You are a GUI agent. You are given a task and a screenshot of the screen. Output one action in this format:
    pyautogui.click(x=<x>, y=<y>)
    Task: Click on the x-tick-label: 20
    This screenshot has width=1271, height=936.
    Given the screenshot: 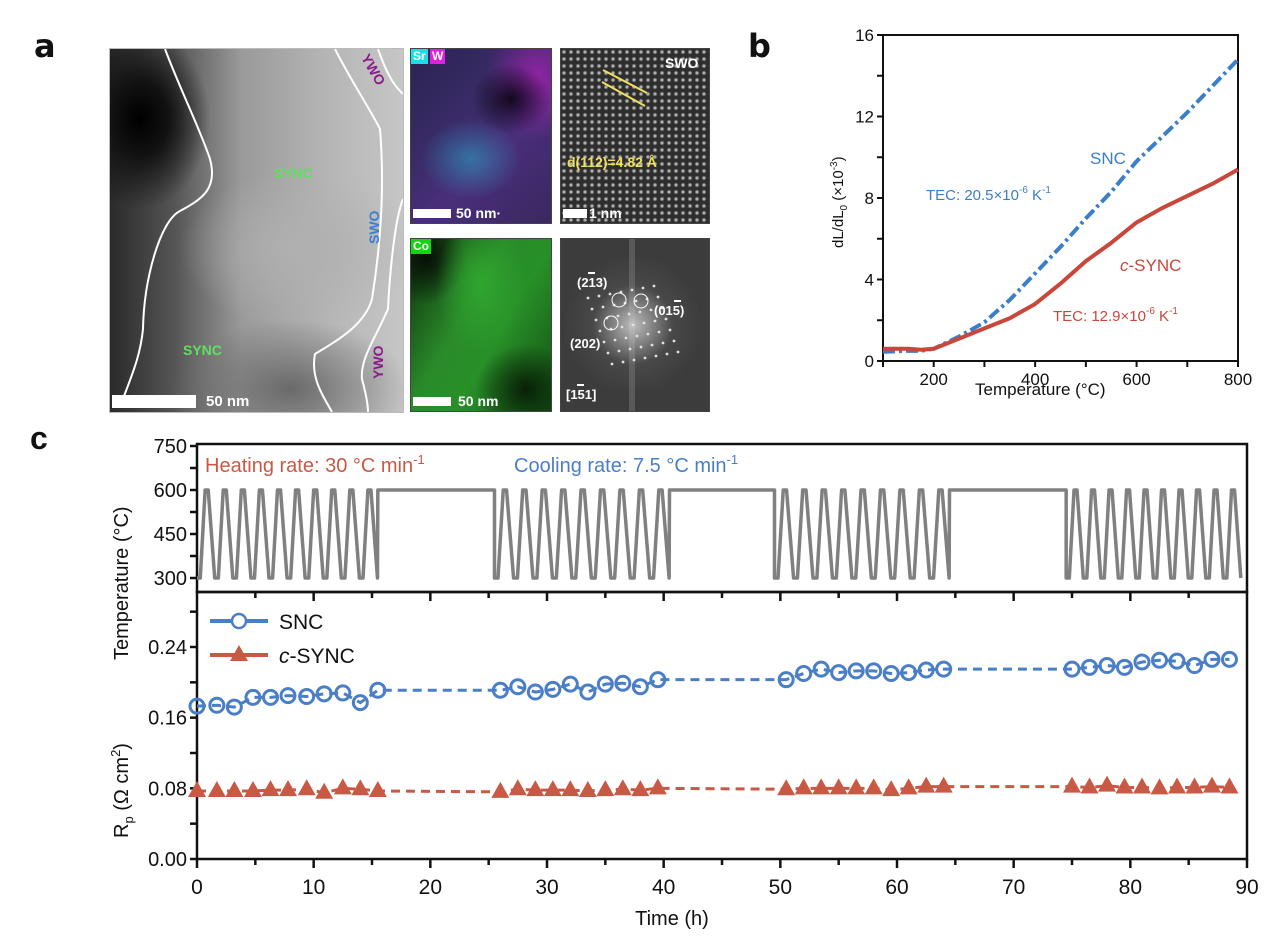 What is the action you would take?
    pyautogui.click(x=430, y=887)
    